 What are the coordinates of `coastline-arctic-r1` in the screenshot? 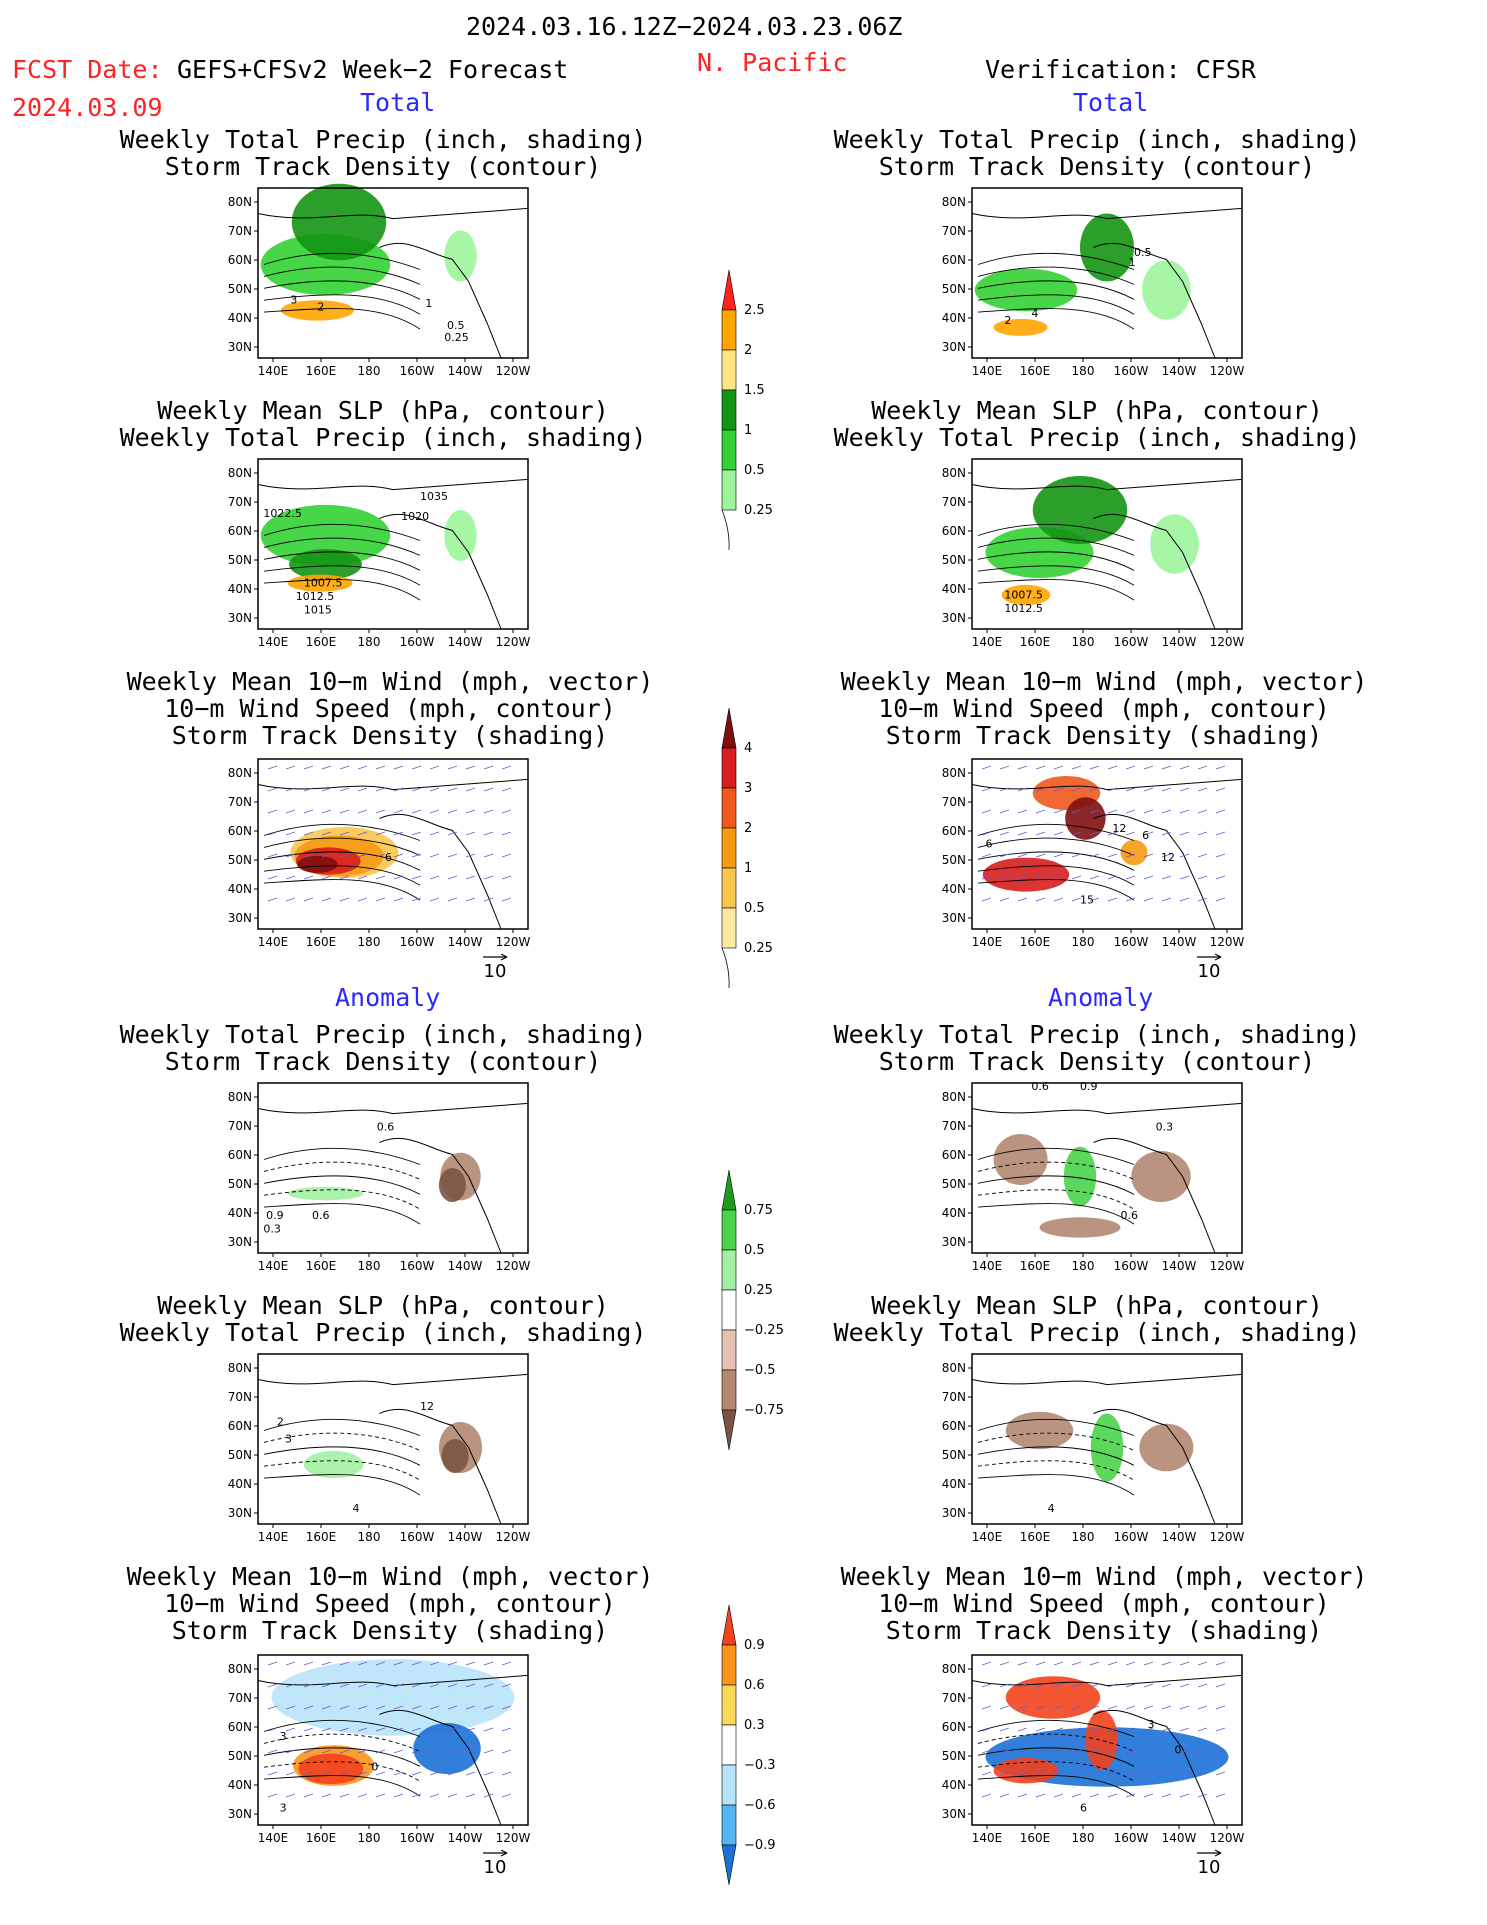 It's located at (1107, 213).